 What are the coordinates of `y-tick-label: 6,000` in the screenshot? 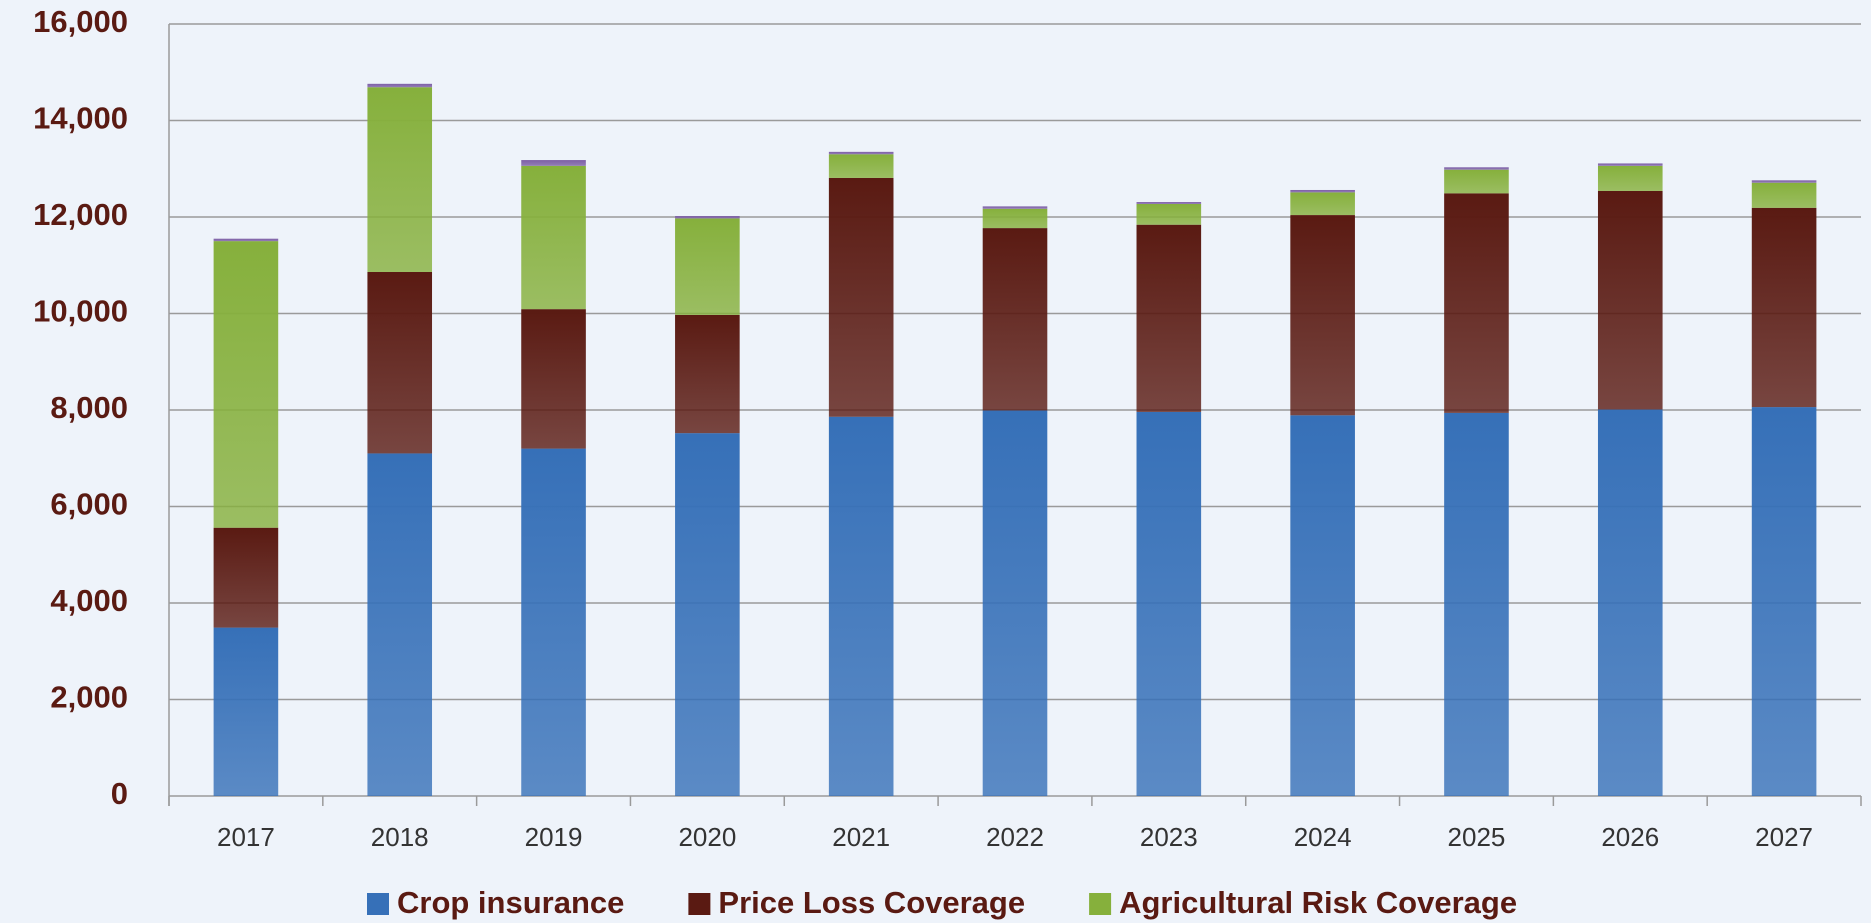 It's located at (89, 504).